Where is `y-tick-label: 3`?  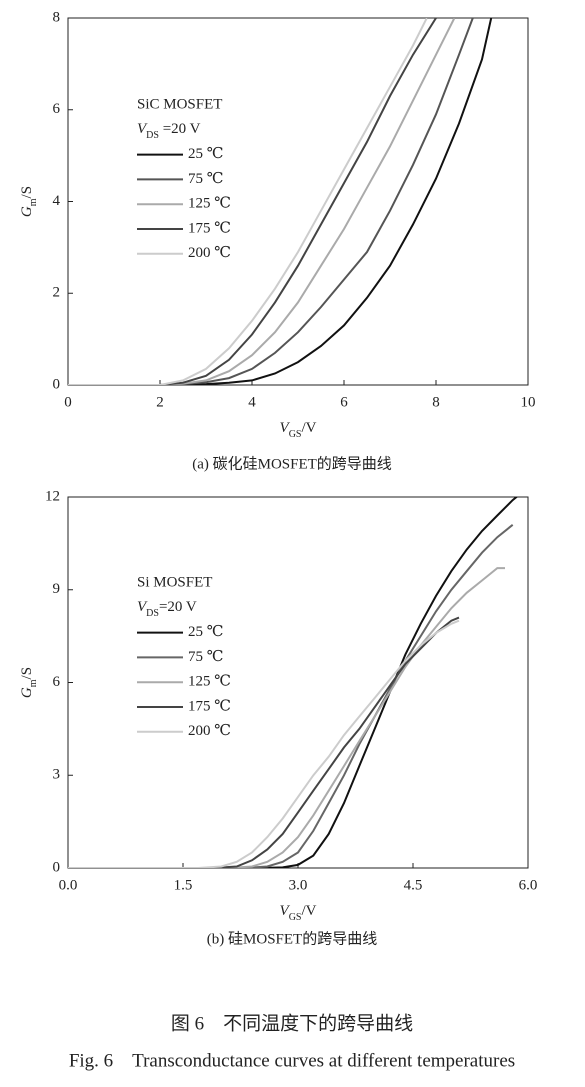 y-tick-label: 3 is located at coordinates (57, 775).